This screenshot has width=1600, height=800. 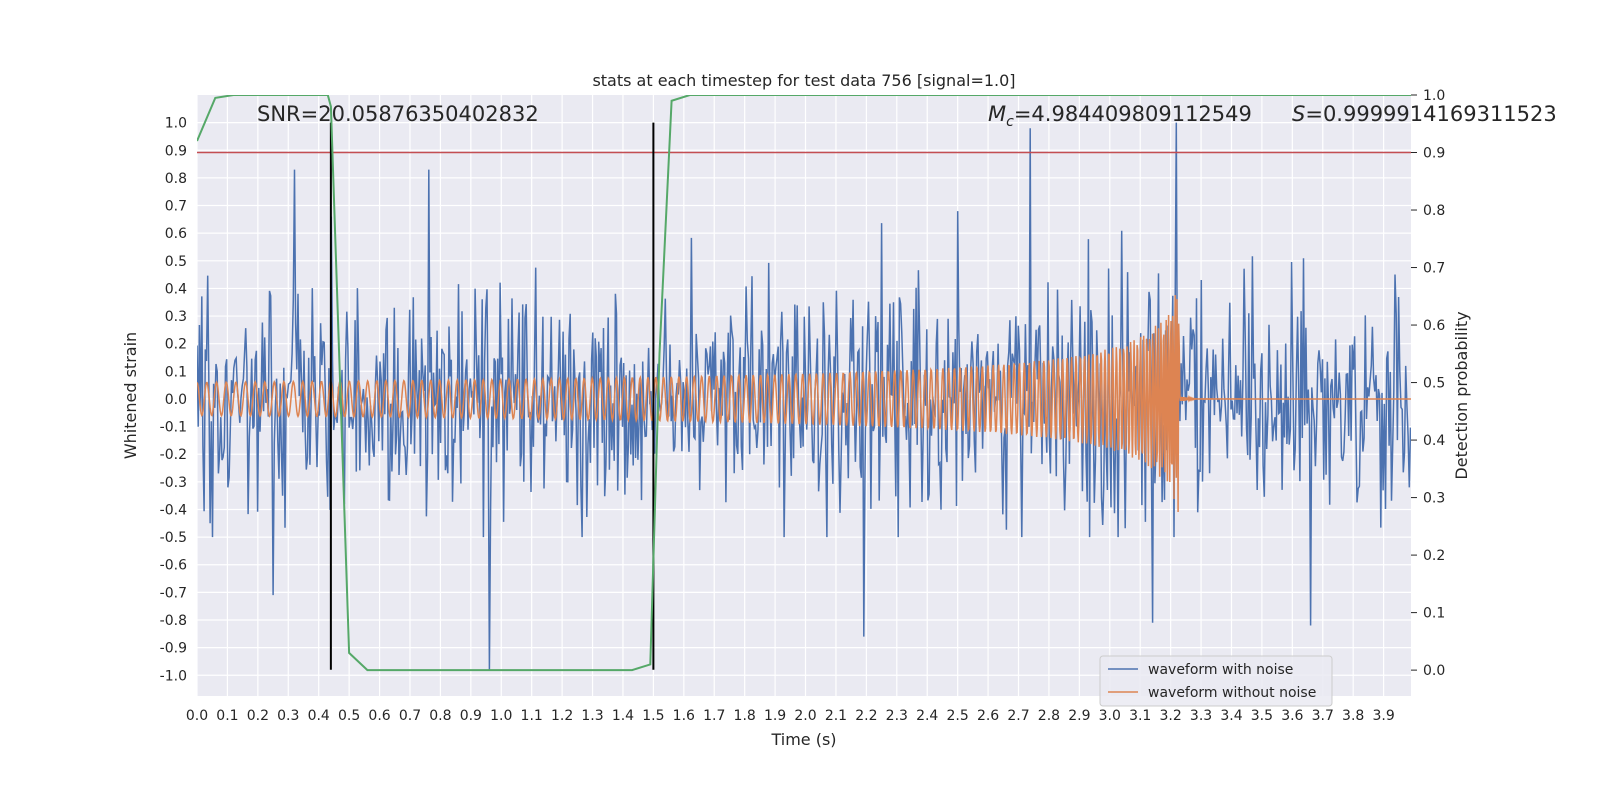 What do you see at coordinates (1292, 716) in the screenshot?
I see `x-tick-label: 3.6` at bounding box center [1292, 716].